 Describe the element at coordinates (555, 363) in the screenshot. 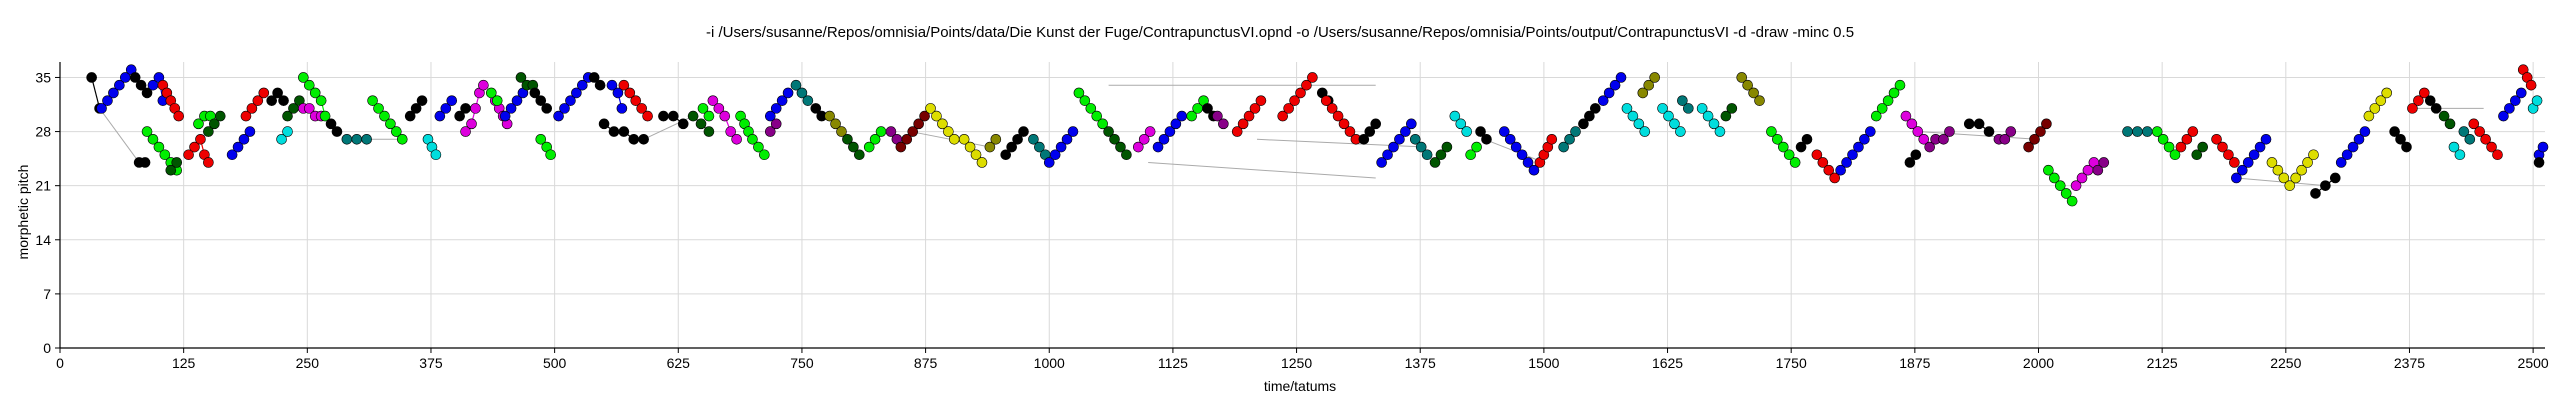

I see `x-tick-label: 500` at that location.